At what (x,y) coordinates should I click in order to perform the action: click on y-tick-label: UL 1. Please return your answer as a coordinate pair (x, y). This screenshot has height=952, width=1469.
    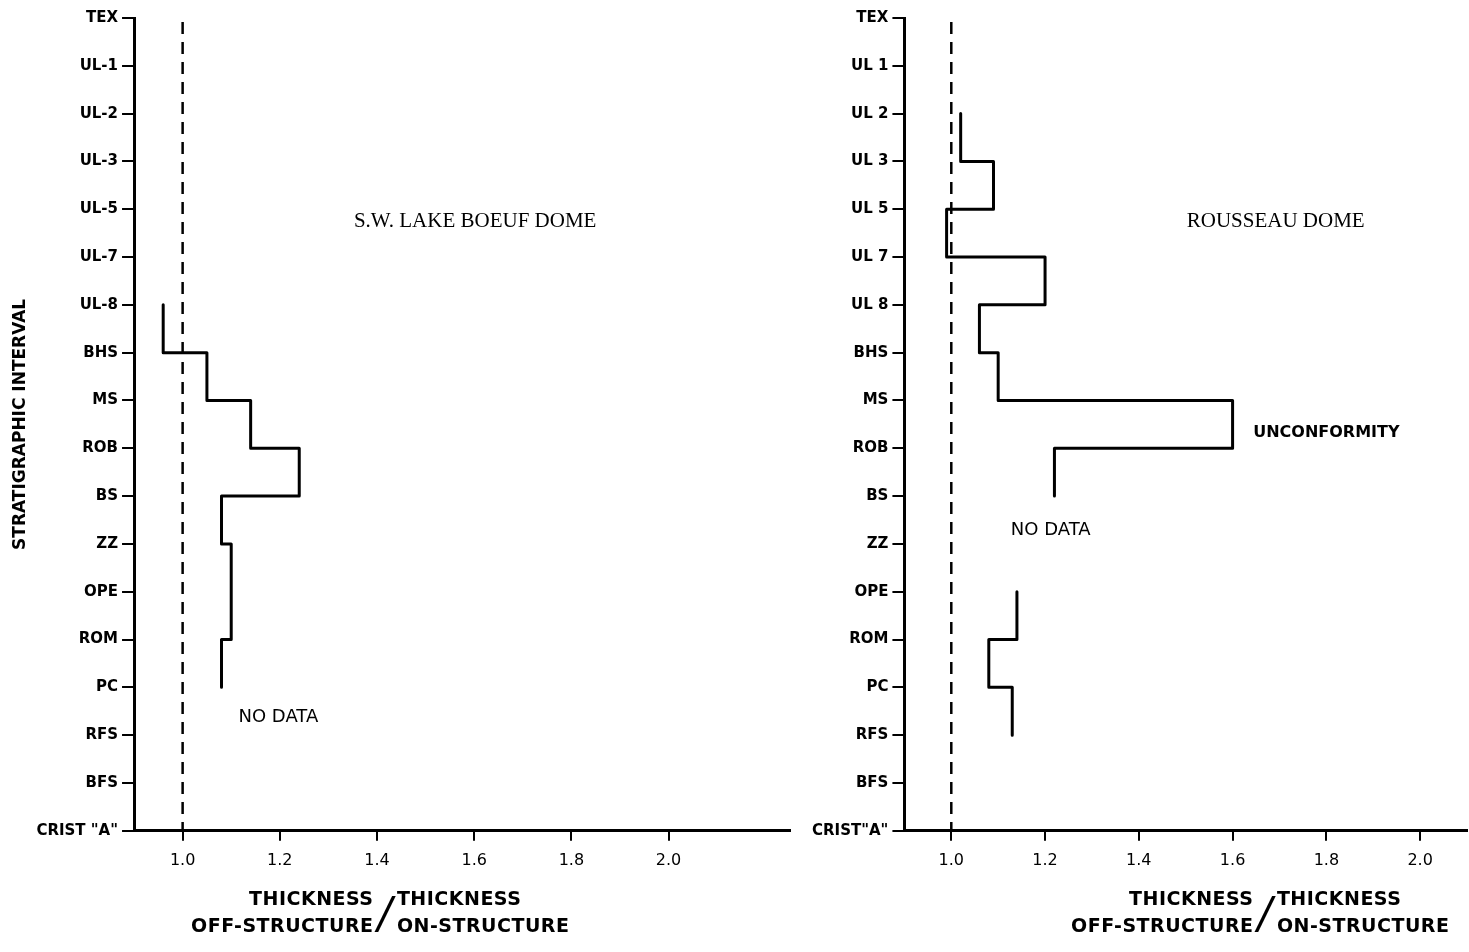
    Looking at the image, I should click on (870, 64).